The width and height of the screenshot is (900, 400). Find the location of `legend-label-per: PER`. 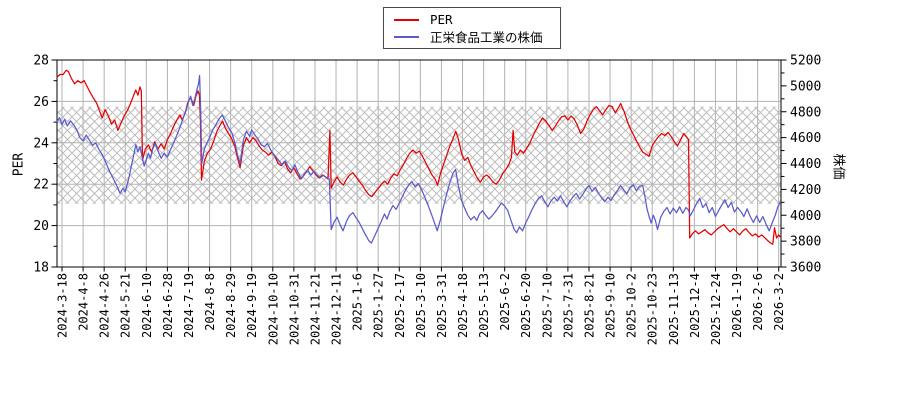

legend-label-per: PER is located at coordinates (441, 19).